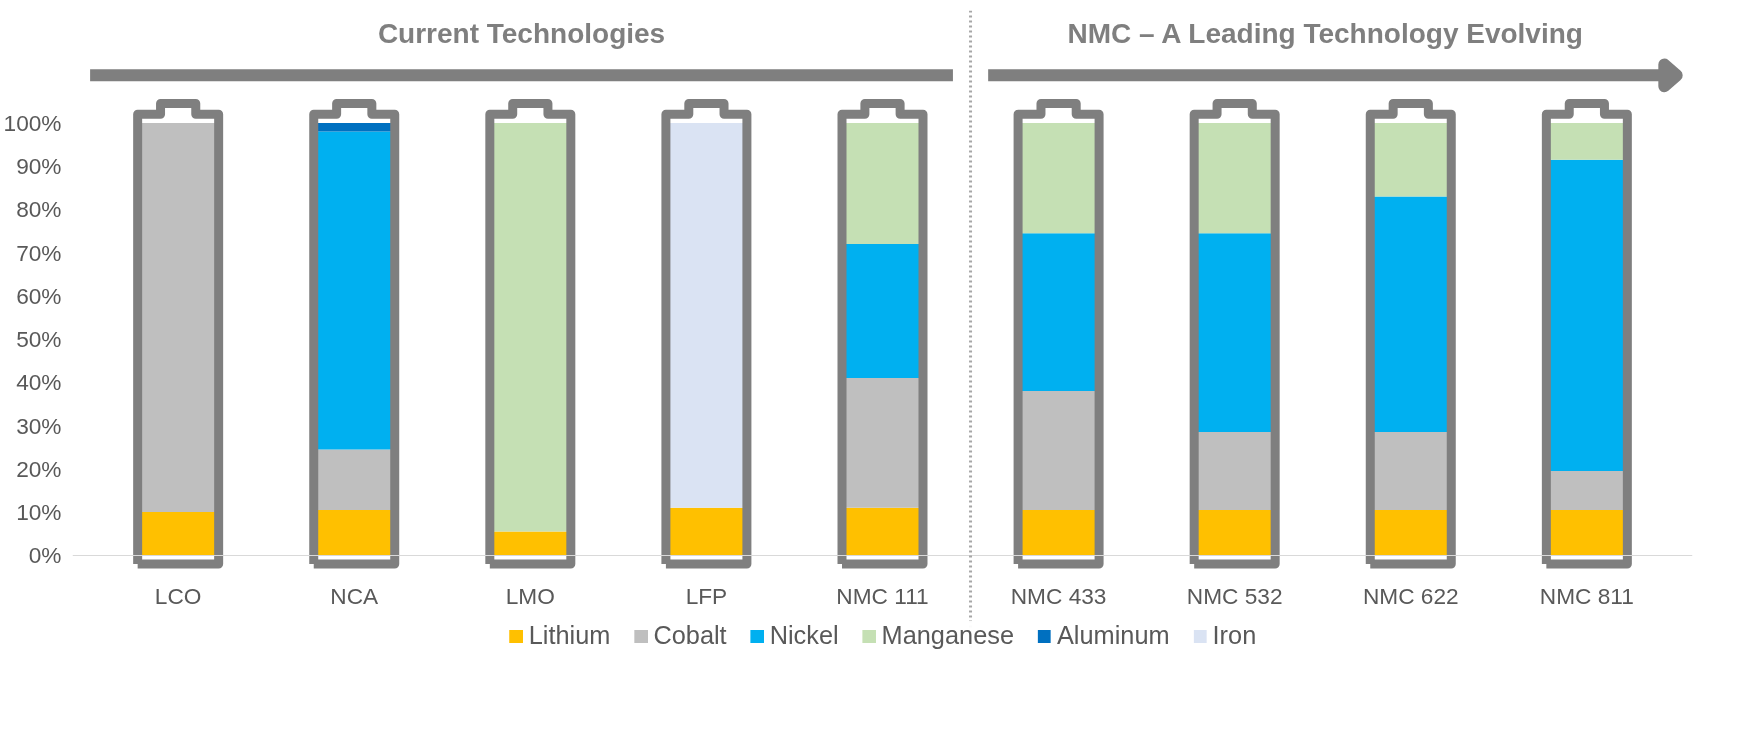 This screenshot has height=749, width=1739. I want to click on legend-label: Cobalt, so click(690, 635).